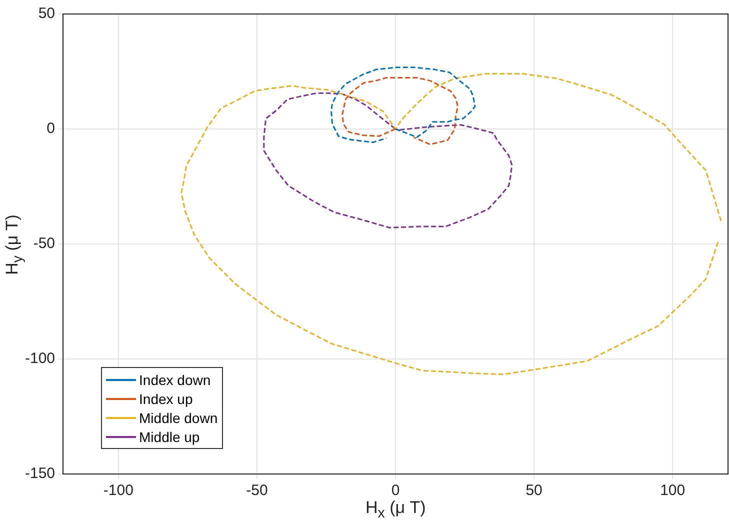  I want to click on x-tick-label: 50, so click(534, 491).